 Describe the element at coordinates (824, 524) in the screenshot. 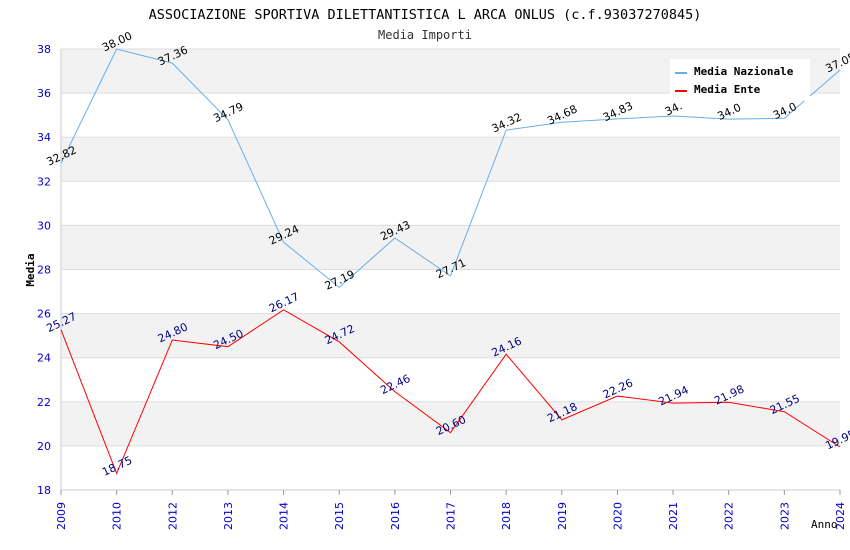

I see `x-axis-label: Anno` at that location.